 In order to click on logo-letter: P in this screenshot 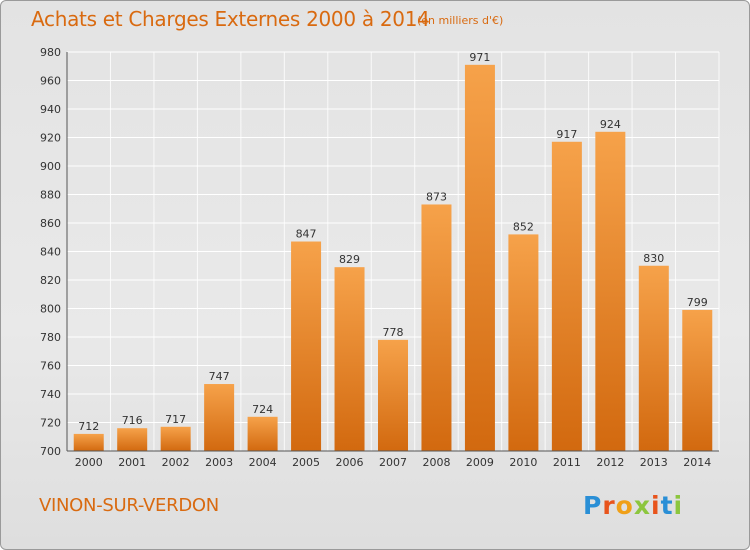, I will do `click(593, 505)`.